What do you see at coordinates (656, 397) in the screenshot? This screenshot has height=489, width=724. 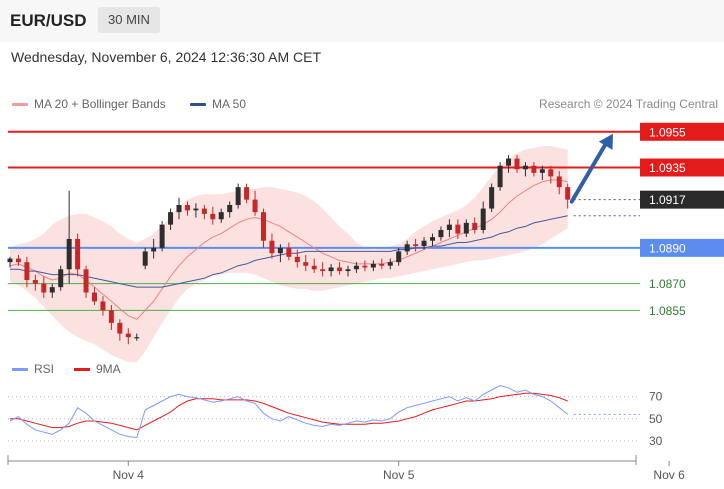 I see `rsi-tick-70: 70` at bounding box center [656, 397].